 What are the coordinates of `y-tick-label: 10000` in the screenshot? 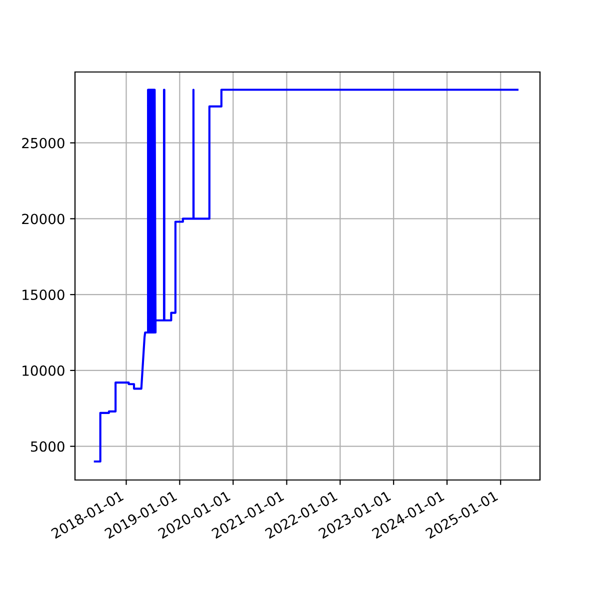 It's located at (43, 370).